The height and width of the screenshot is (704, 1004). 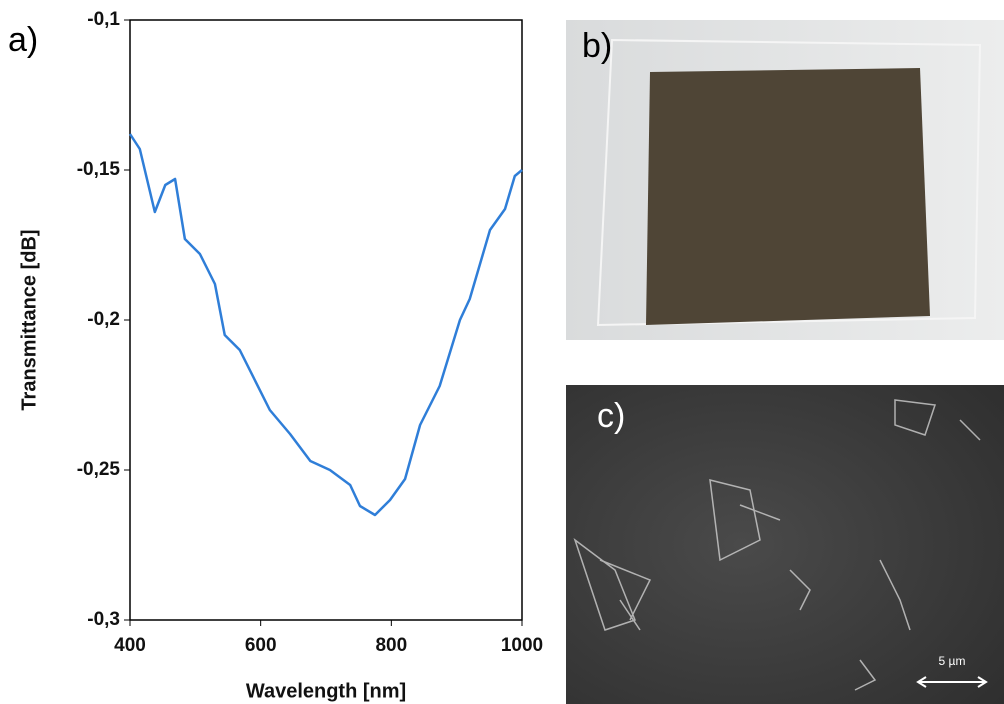 I want to click on y-tick-label: -0,3, so click(x=103, y=619).